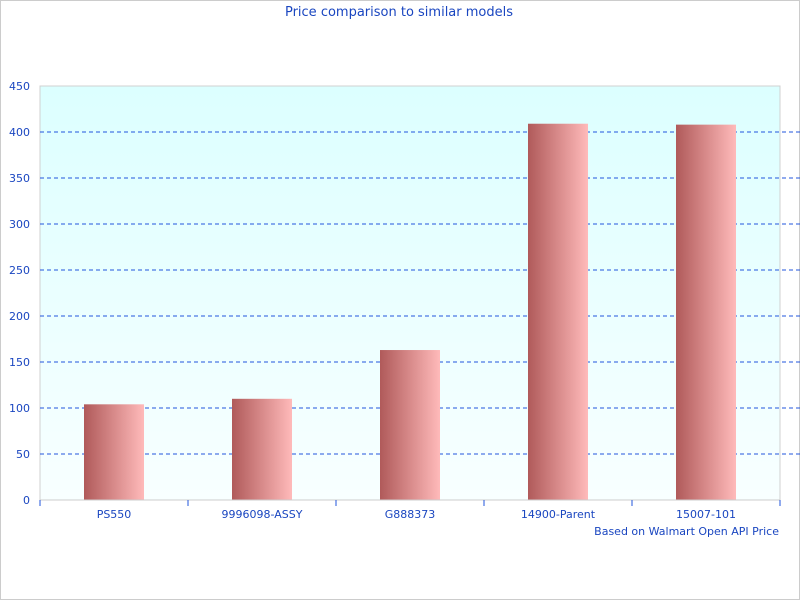 Image resolution: width=800 pixels, height=600 pixels. Describe the element at coordinates (19, 86) in the screenshot. I see `y-tick-label: 450` at that location.